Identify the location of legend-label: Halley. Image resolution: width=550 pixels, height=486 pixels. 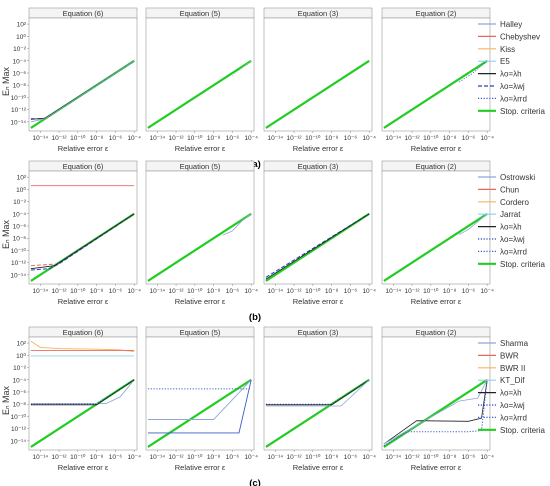
(511, 24).